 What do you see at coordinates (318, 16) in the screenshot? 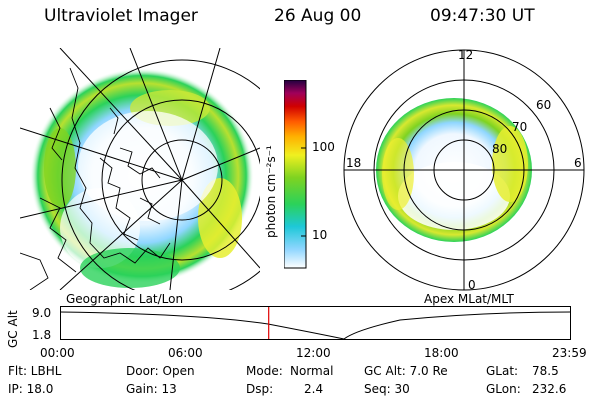
I see `date-label: 26 Aug 00` at bounding box center [318, 16].